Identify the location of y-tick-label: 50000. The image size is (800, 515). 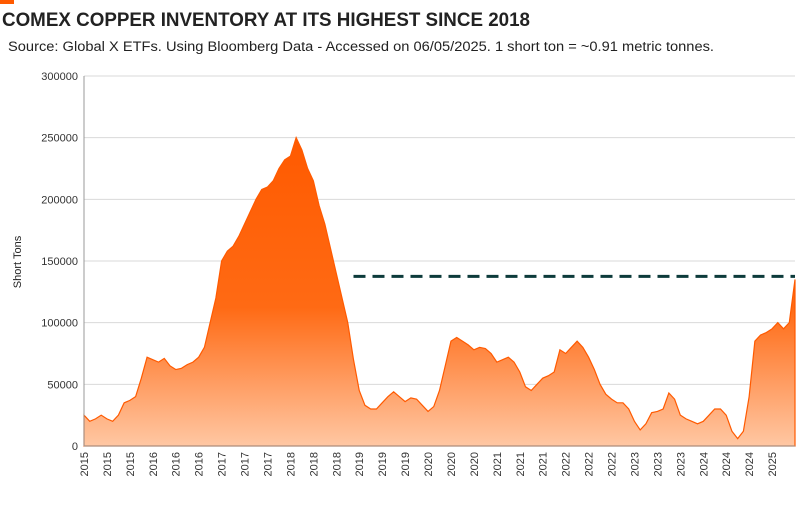
(62, 385).